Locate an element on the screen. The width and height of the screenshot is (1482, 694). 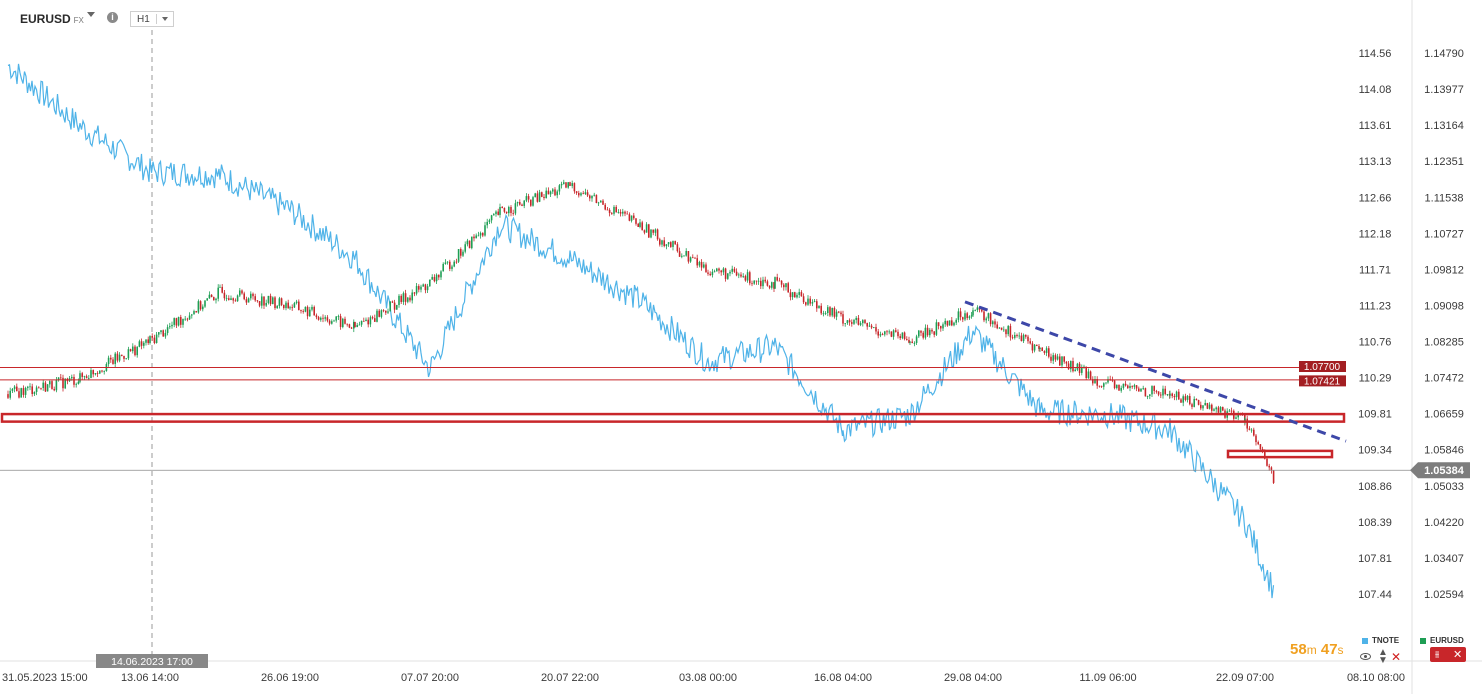
tnote-axis-tick: 108.39 is located at coordinates (1375, 523).